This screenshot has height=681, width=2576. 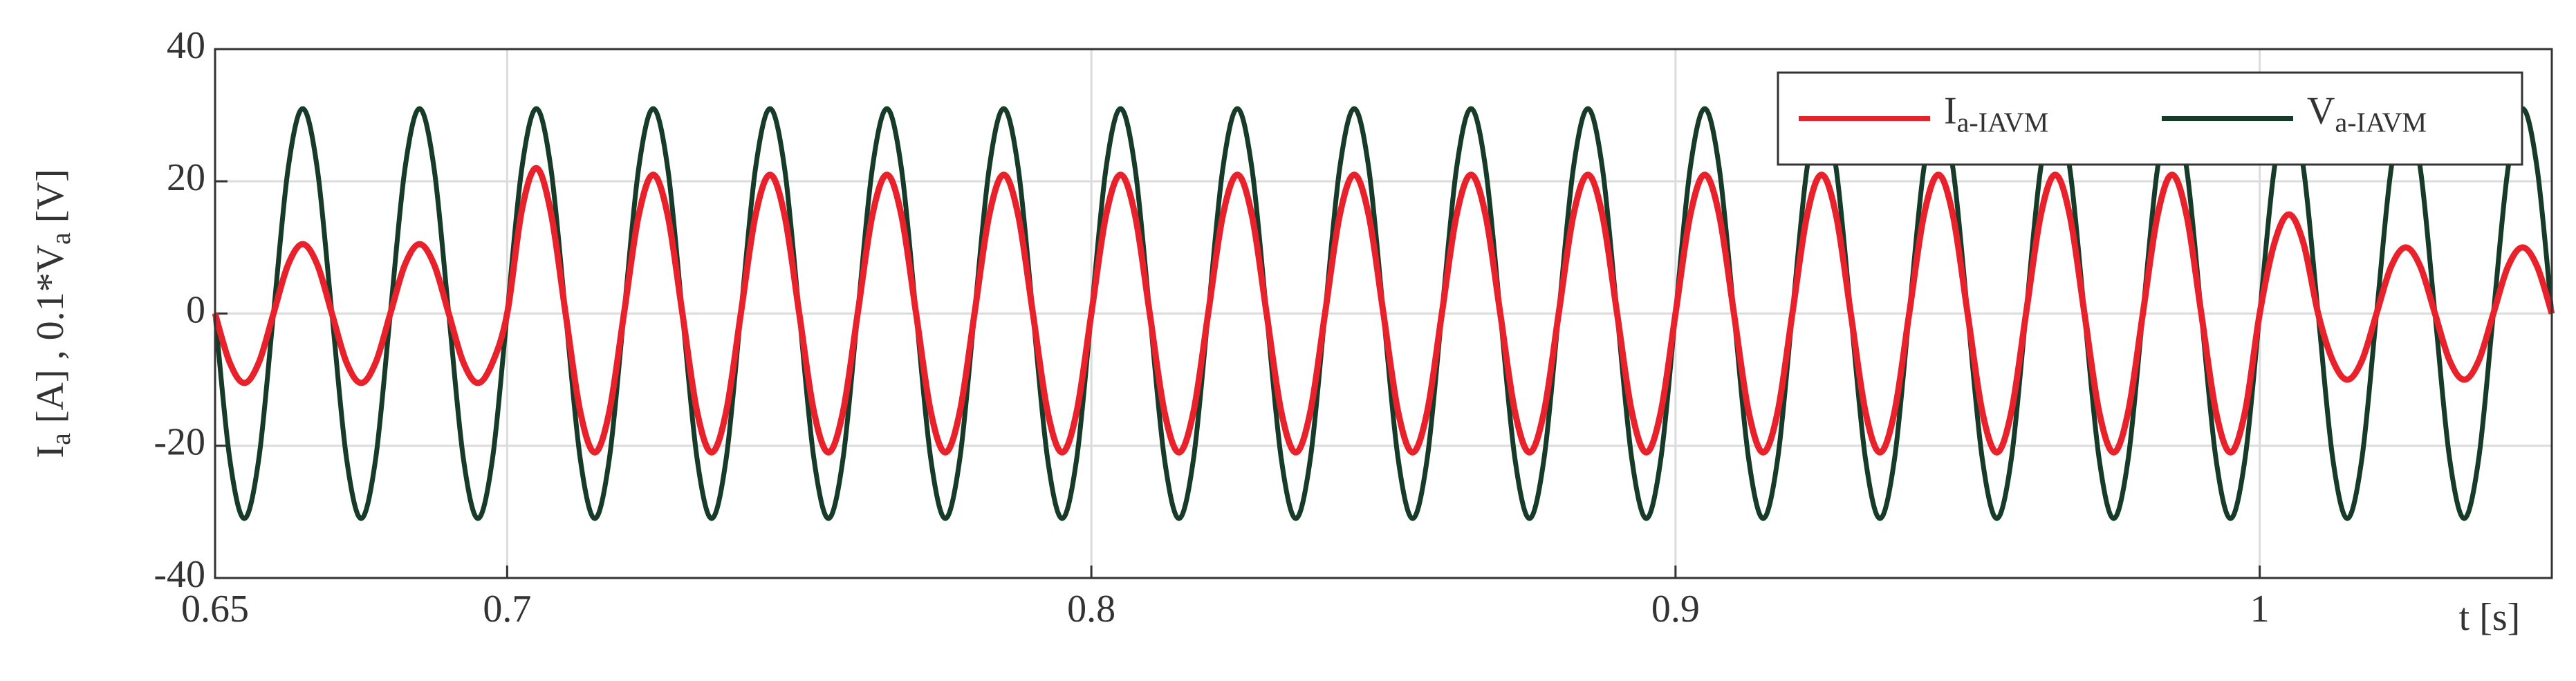 What do you see at coordinates (180, 442) in the screenshot?
I see `y-tick-label: -20` at bounding box center [180, 442].